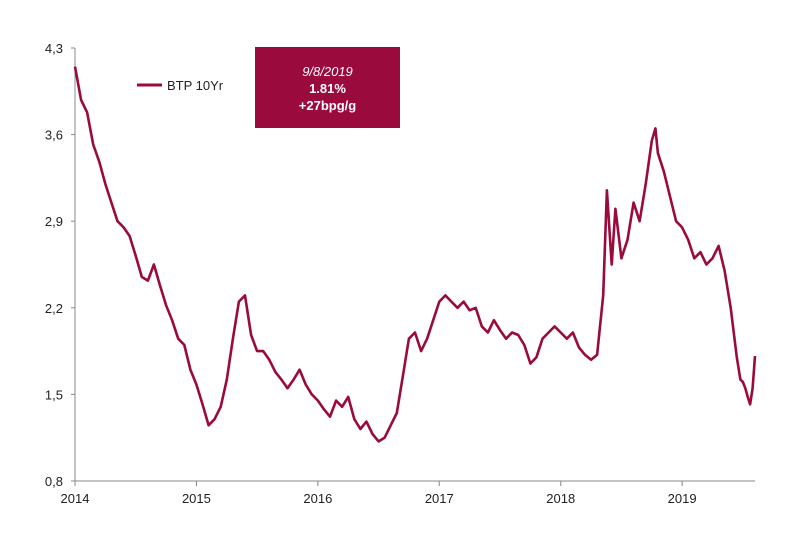  I want to click on y-tick-label: 2,2, so click(54, 308).